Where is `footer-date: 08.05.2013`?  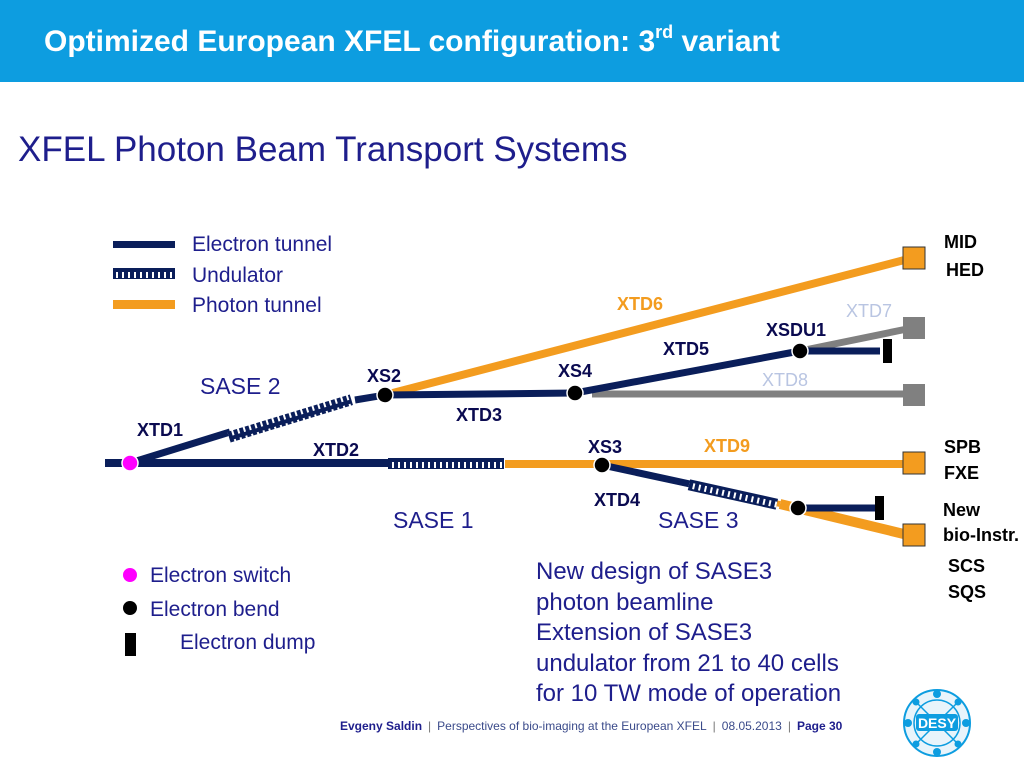
footer-date: 08.05.2013 is located at coordinates (751, 726).